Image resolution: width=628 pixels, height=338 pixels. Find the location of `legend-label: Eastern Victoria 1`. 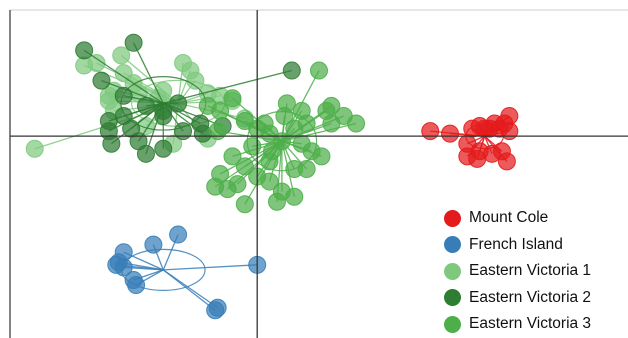

legend-label: Eastern Victoria 1 is located at coordinates (530, 271).